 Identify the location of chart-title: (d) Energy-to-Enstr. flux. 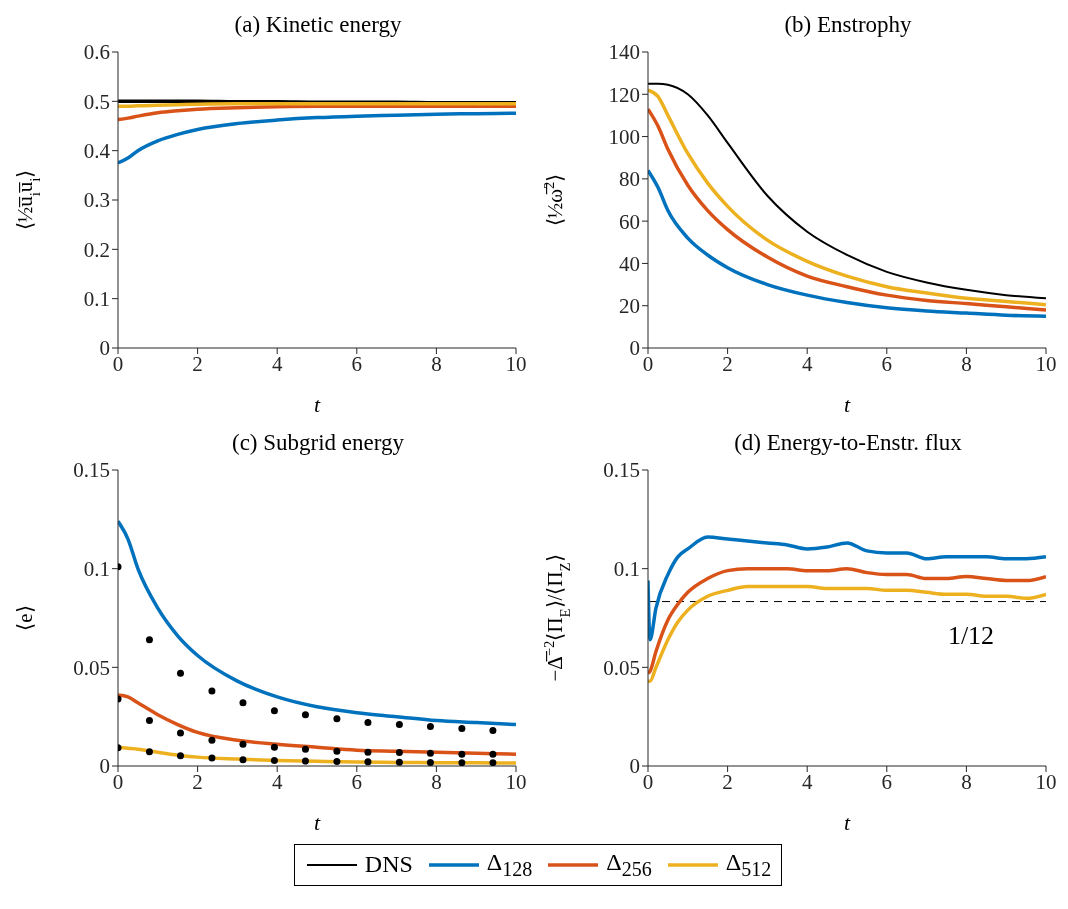
(848, 443).